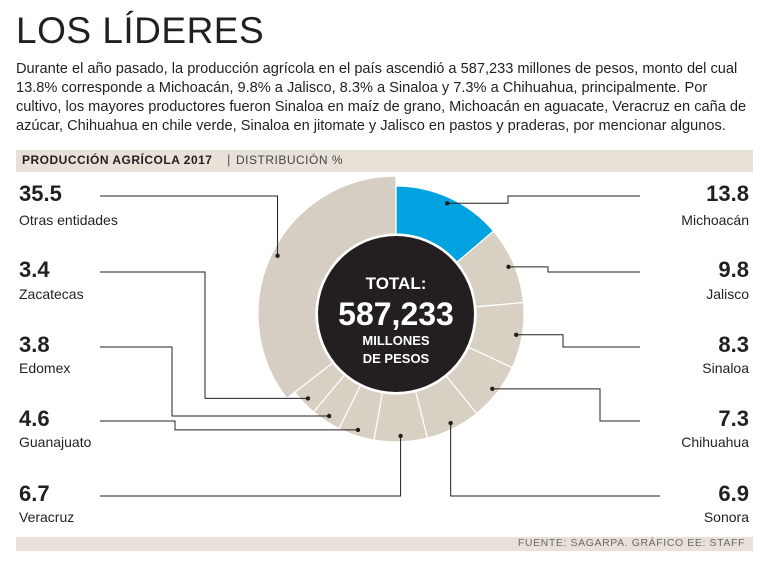 The height and width of the screenshot is (573, 768). I want to click on footer-band: FUENTE: SAGARPA. GRÁFICO EE: STAFF, so click(384, 544).